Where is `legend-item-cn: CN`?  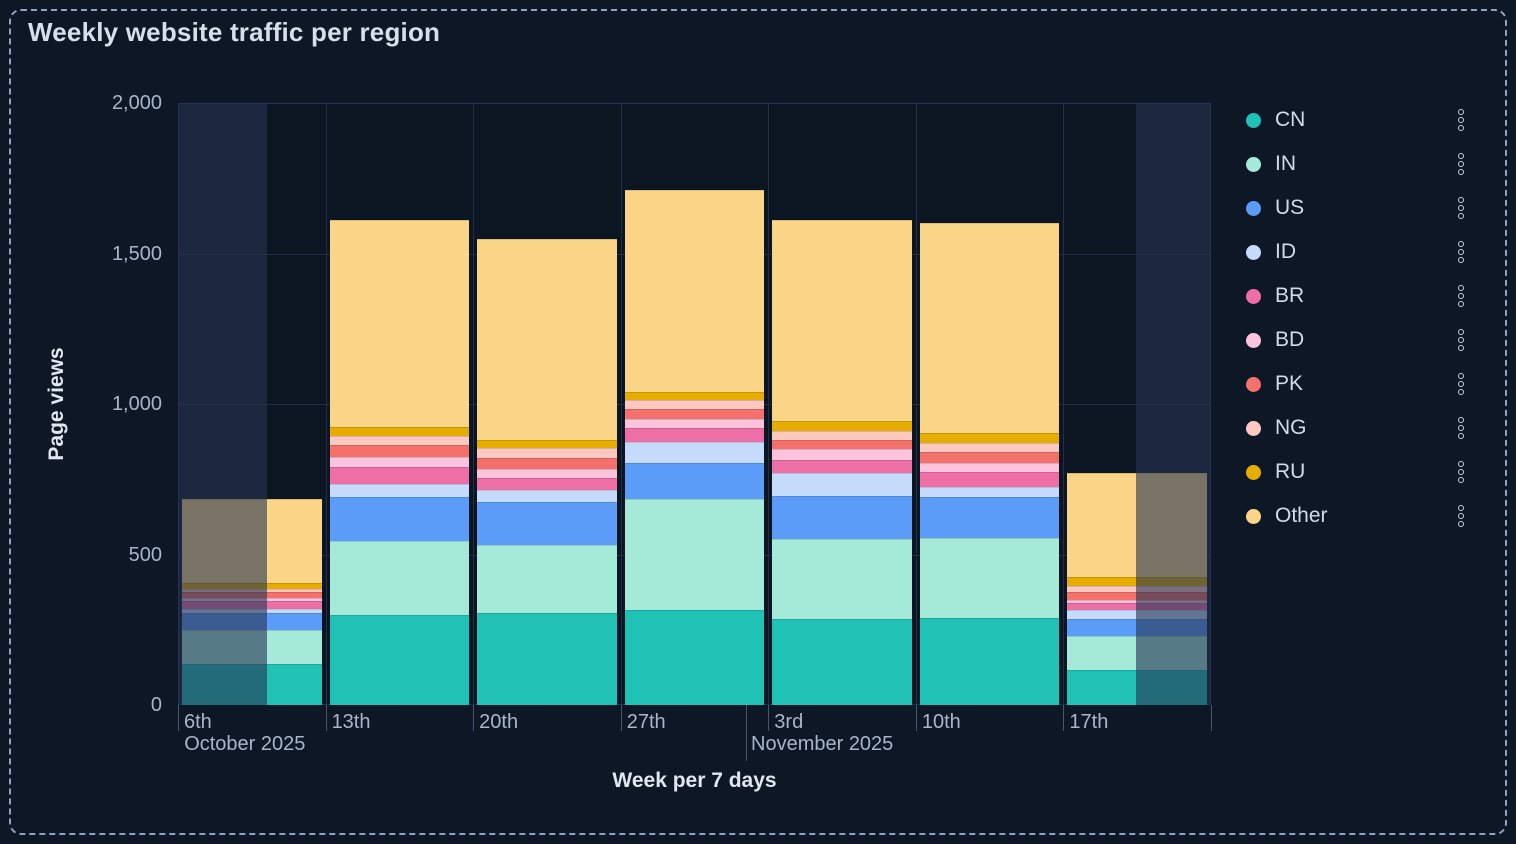
legend-item-cn: CN is located at coordinates (1355, 120).